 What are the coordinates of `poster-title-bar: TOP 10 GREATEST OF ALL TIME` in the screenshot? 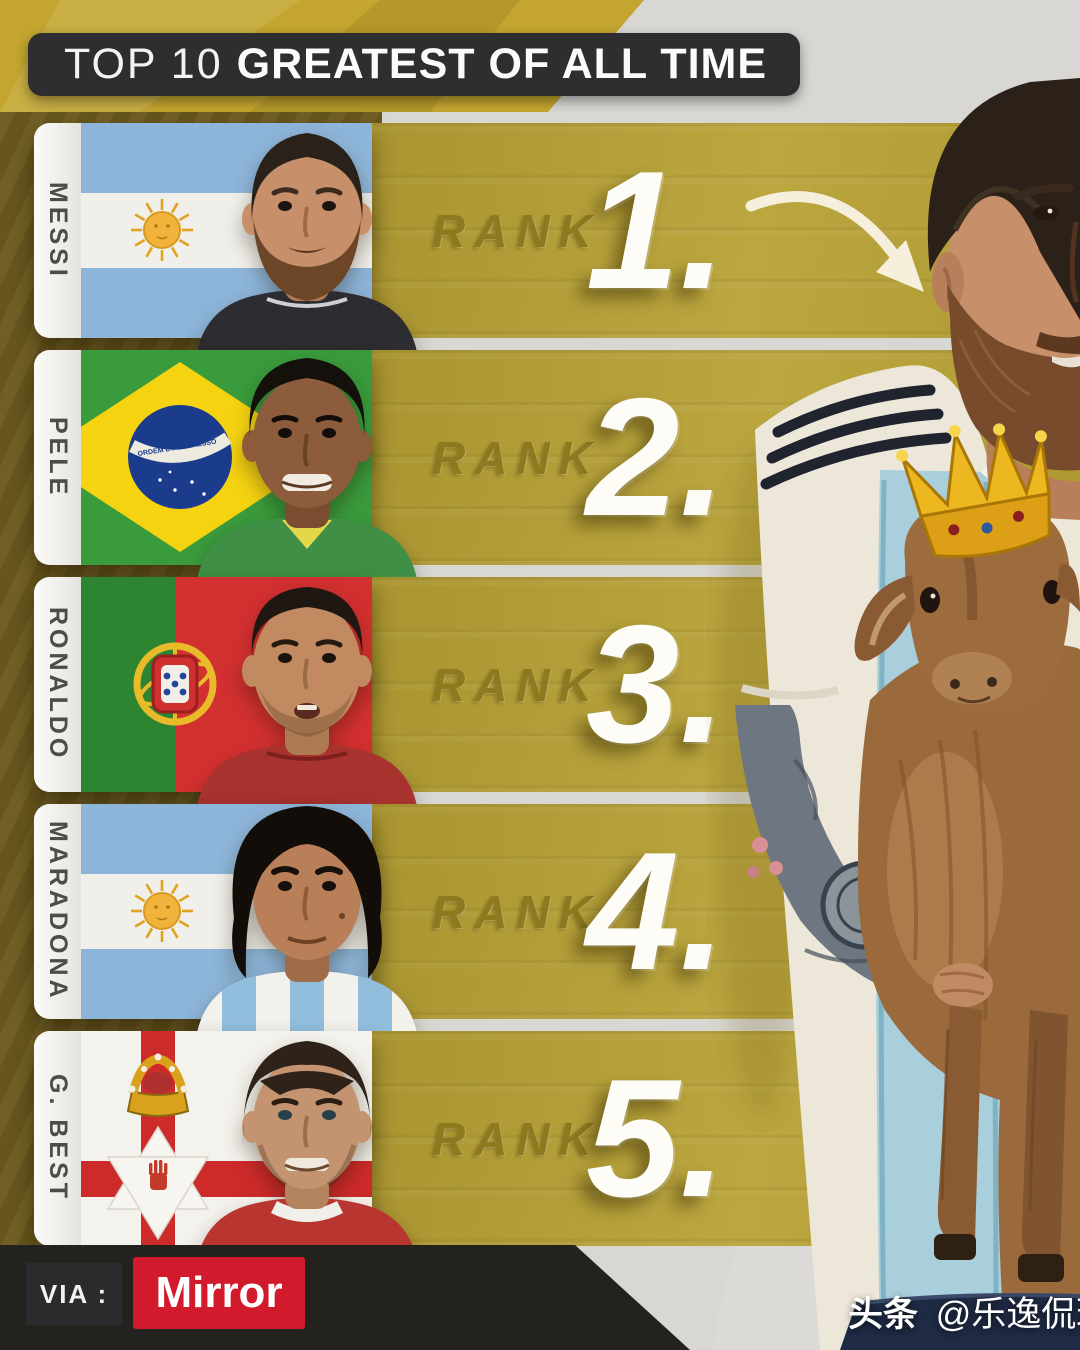 It's located at (414, 64).